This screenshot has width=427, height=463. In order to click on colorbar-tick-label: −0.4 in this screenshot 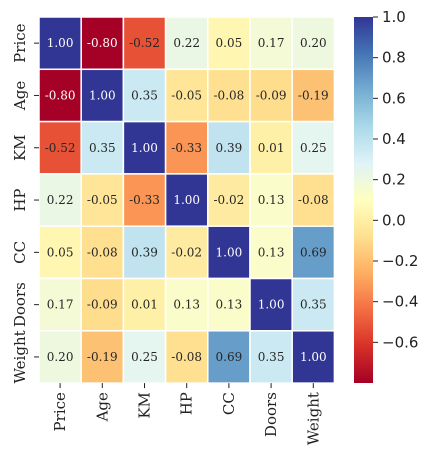, I will do `click(400, 302)`.